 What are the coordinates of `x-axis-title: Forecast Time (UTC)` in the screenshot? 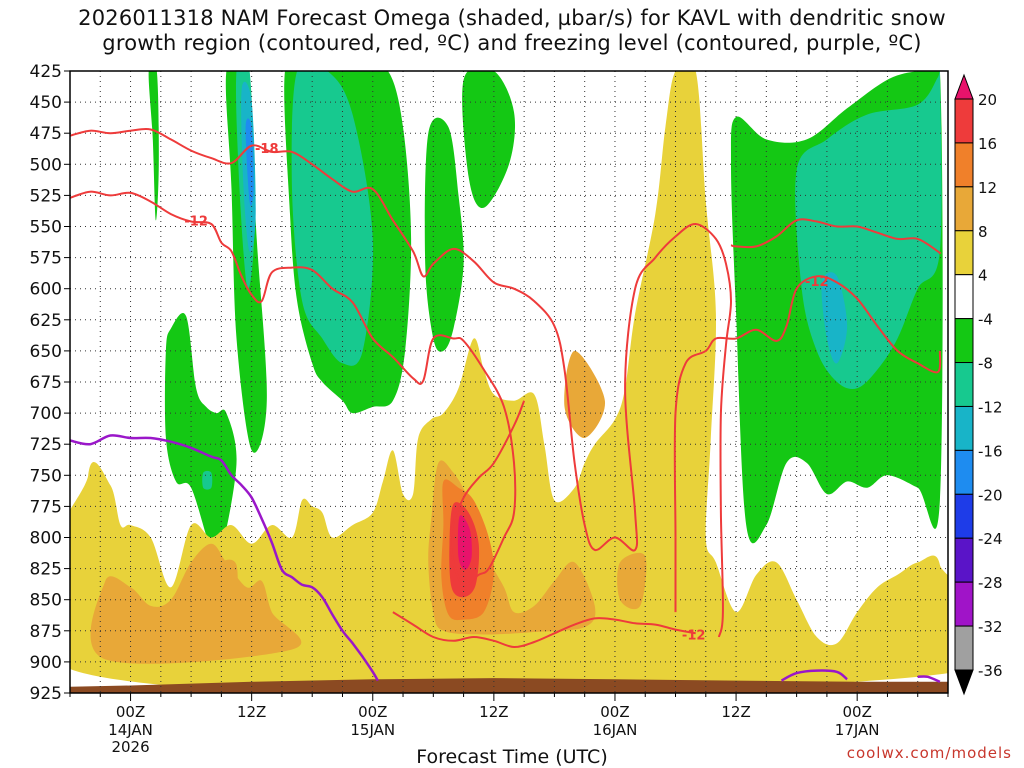 It's located at (512, 757).